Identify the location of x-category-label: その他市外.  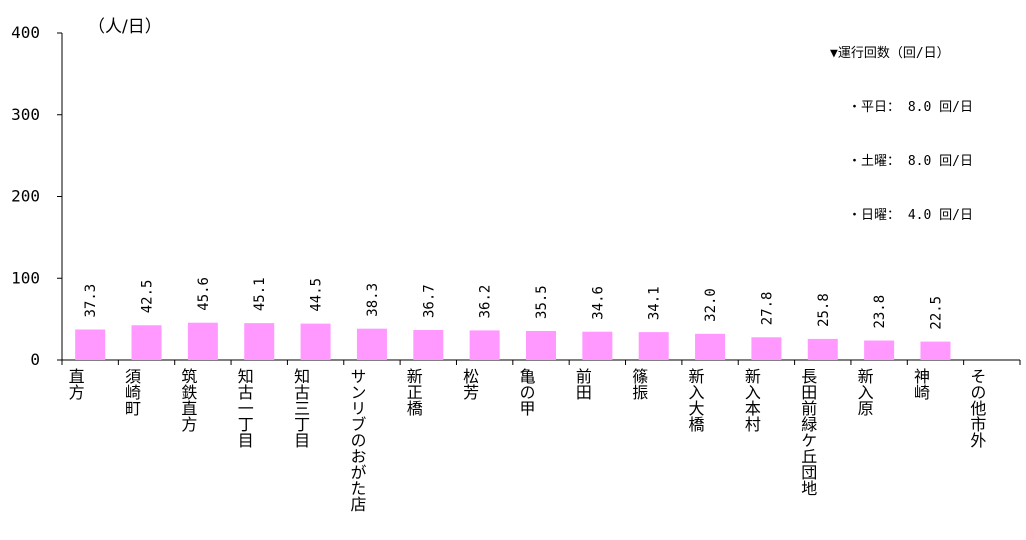
(976, 408).